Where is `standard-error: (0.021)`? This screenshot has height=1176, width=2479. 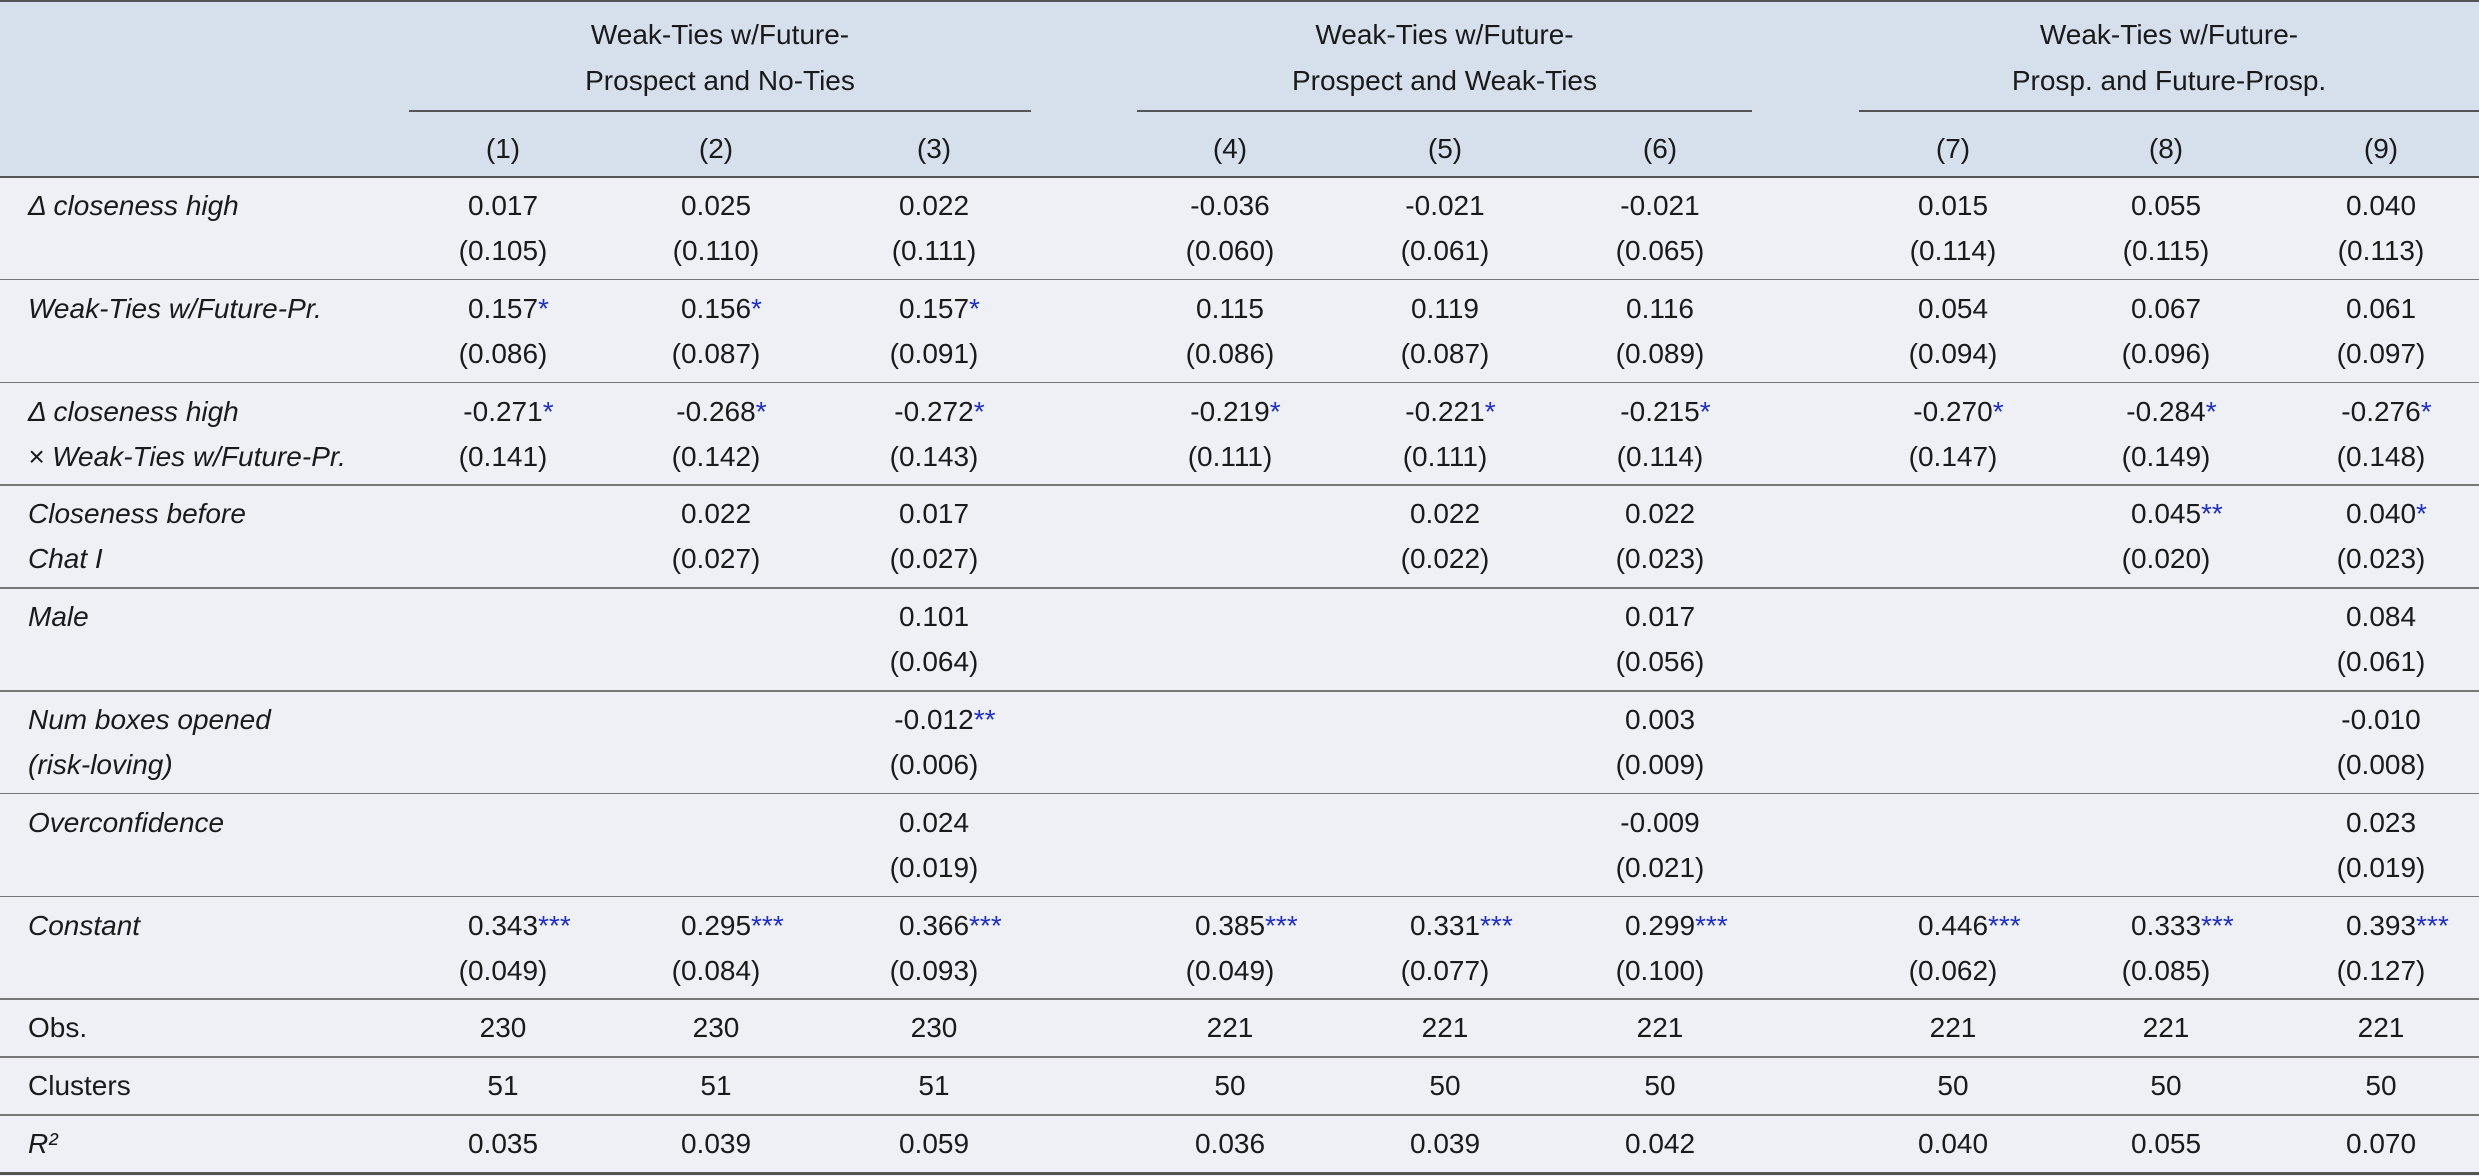
standard-error: (0.021) is located at coordinates (1660, 867).